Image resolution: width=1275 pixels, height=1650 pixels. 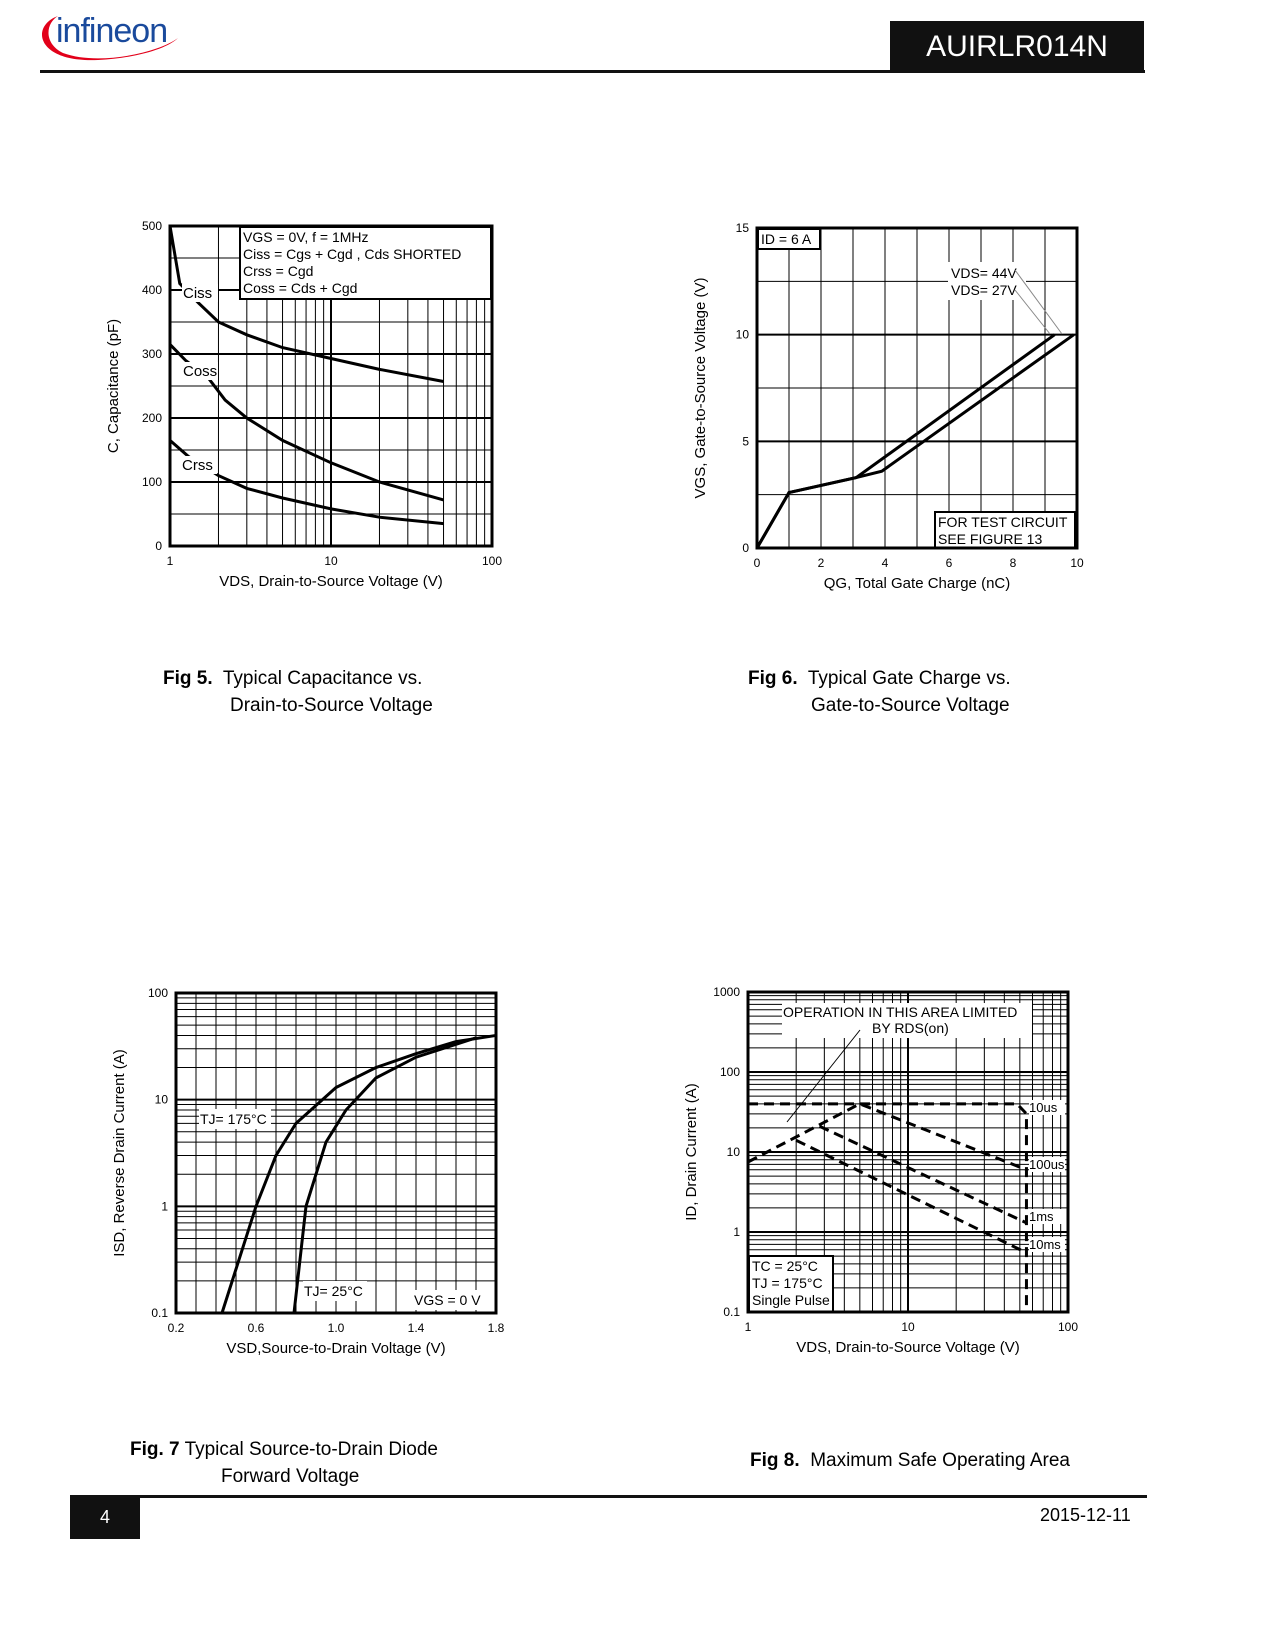 What do you see at coordinates (1003, 522) in the screenshot?
I see `test-circuit-note: FOR TEST CIRCUIT` at bounding box center [1003, 522].